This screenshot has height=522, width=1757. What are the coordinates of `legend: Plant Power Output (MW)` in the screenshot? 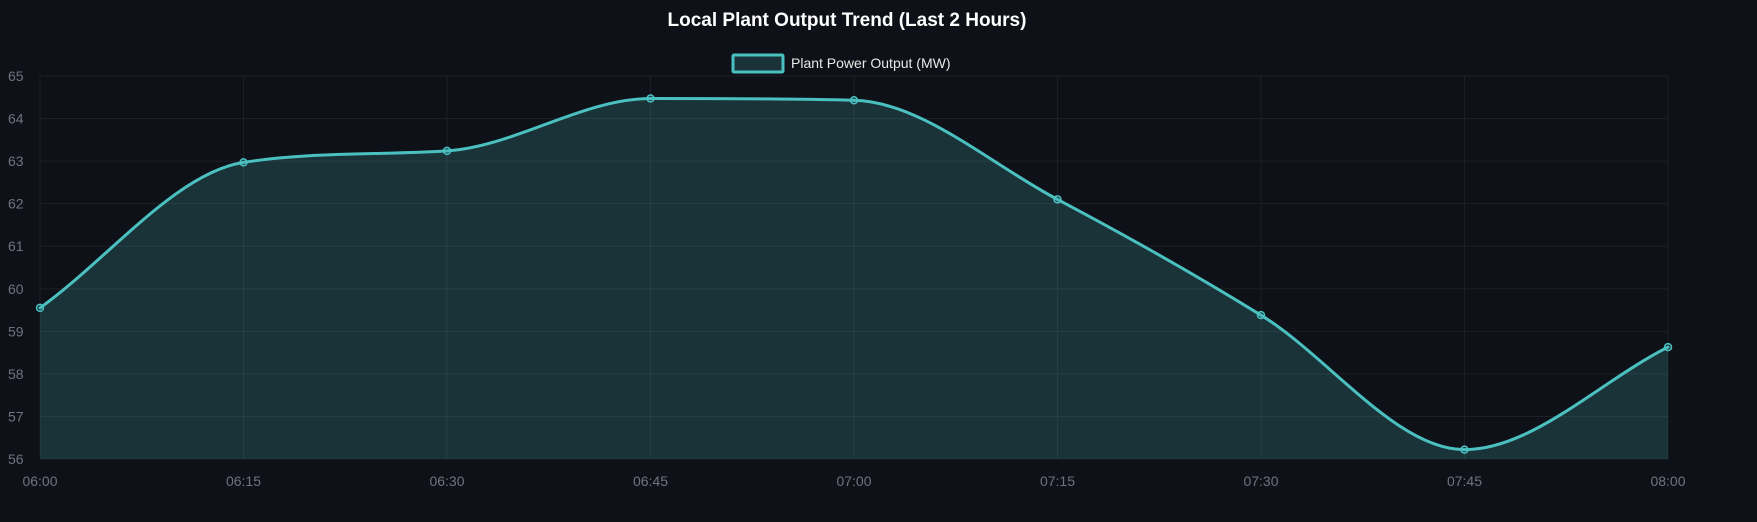 It's located at (841, 63).